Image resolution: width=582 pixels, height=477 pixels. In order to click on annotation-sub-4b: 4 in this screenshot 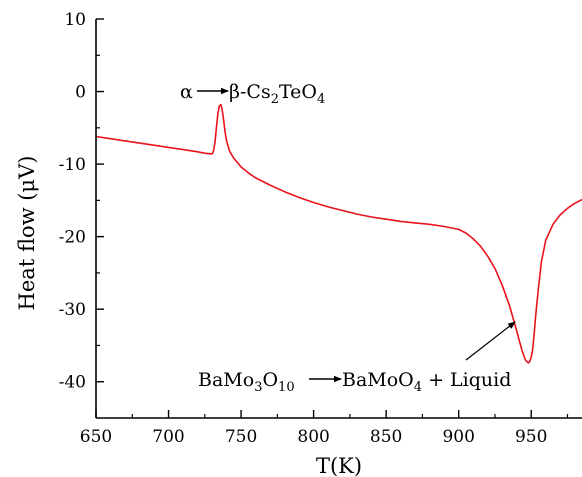, I will do `click(418, 387)`.